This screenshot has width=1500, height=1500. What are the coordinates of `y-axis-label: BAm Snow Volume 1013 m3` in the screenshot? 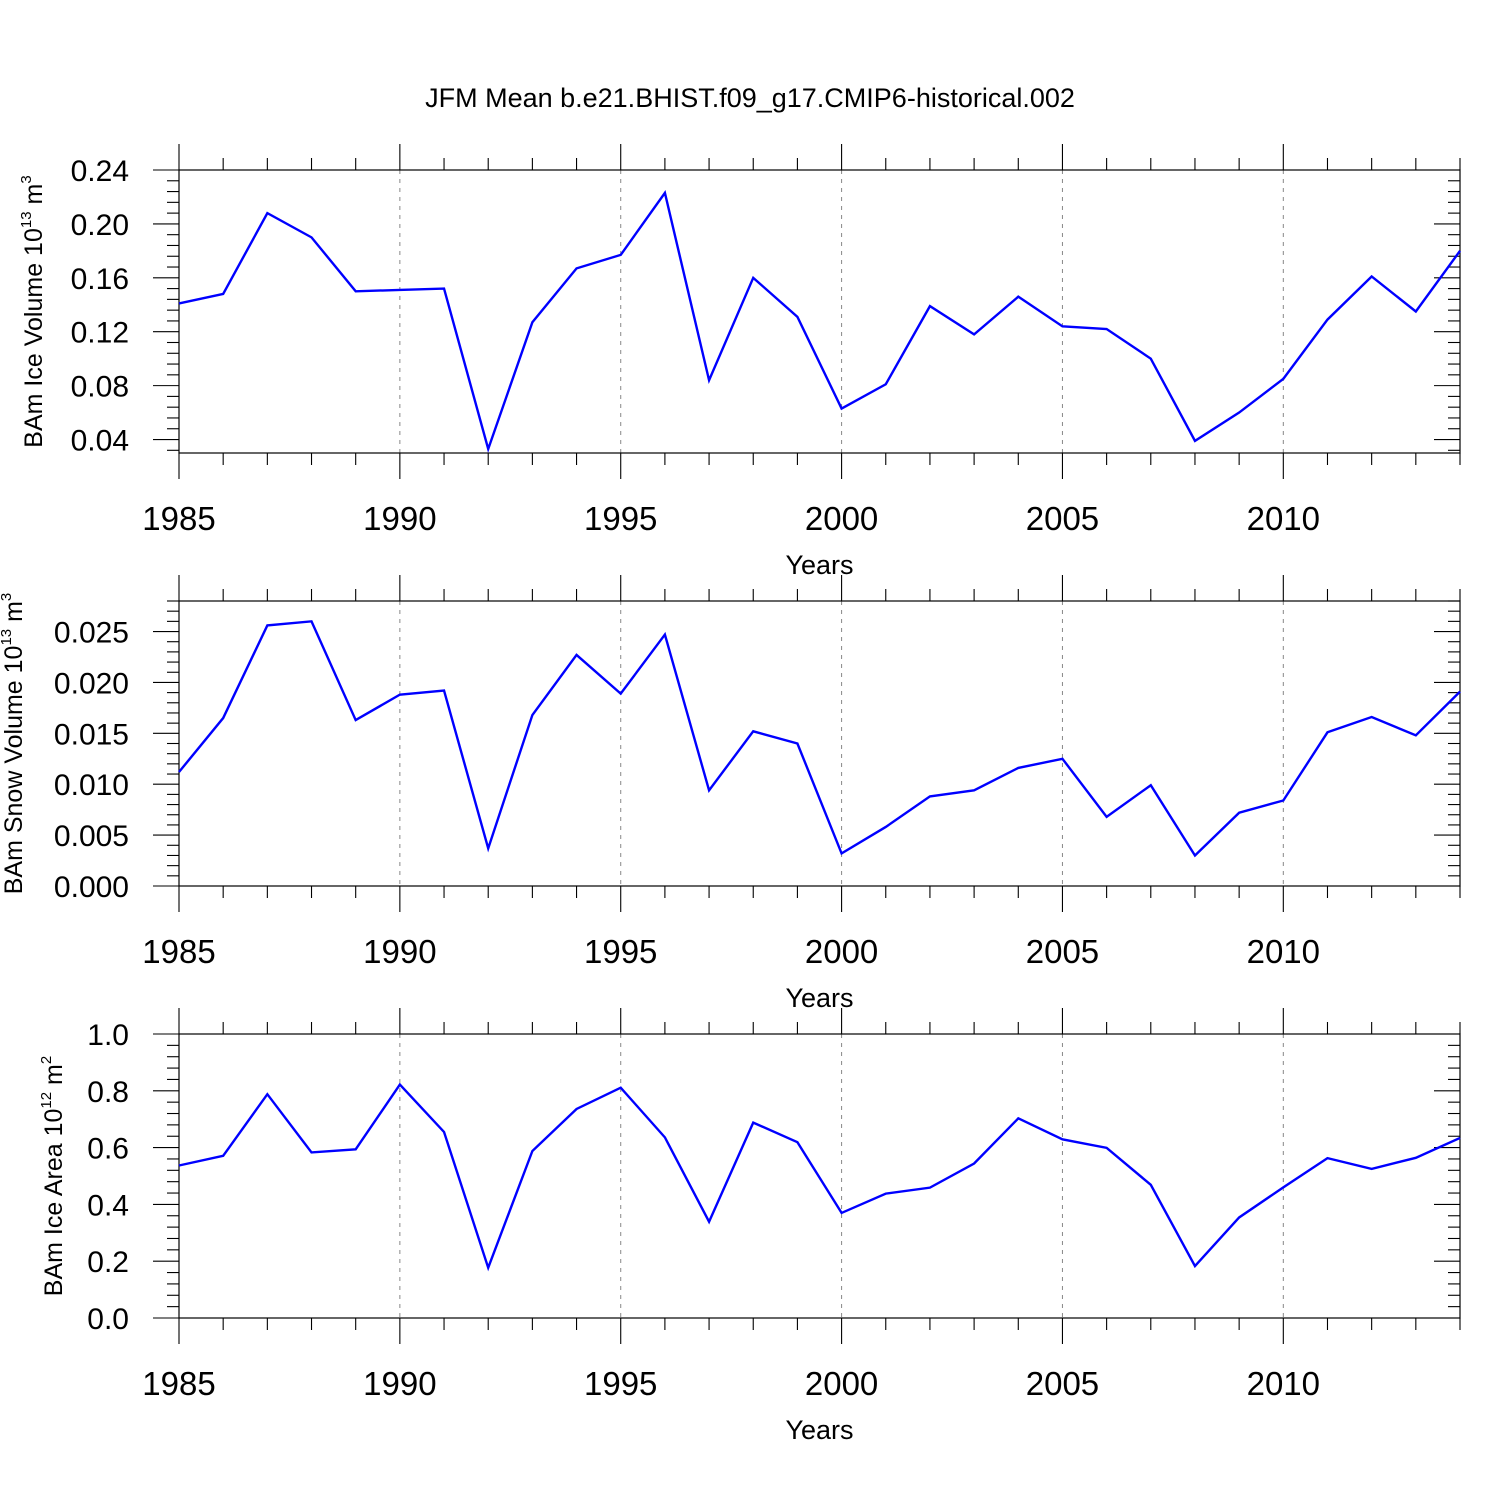 It's located at (14, 744).